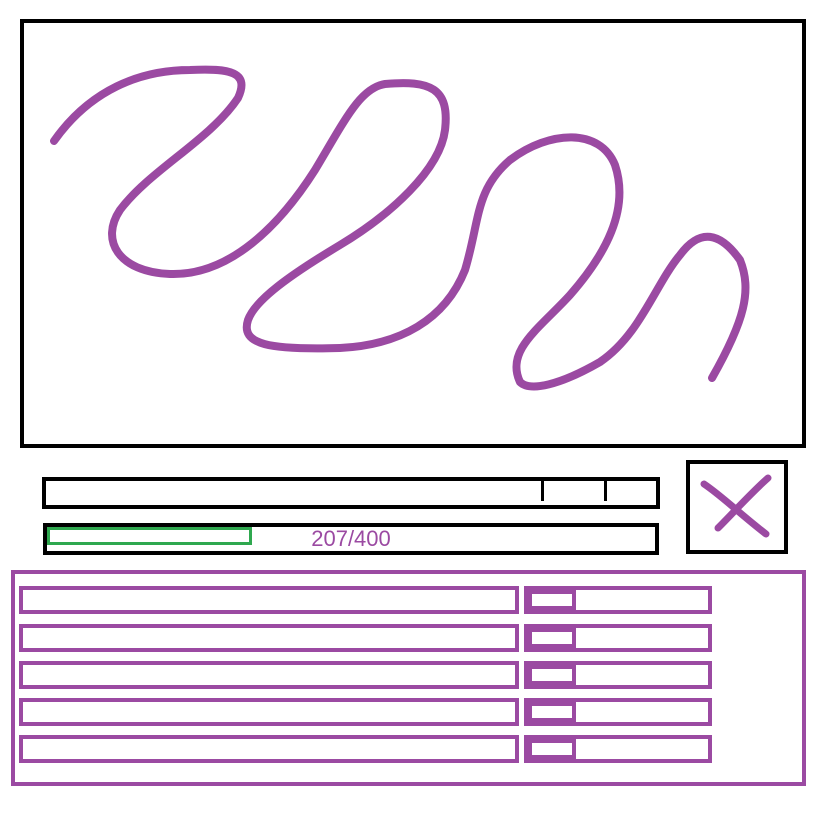  Describe the element at coordinates (351, 493) in the screenshot. I see `horizontal-scrollbar` at that location.